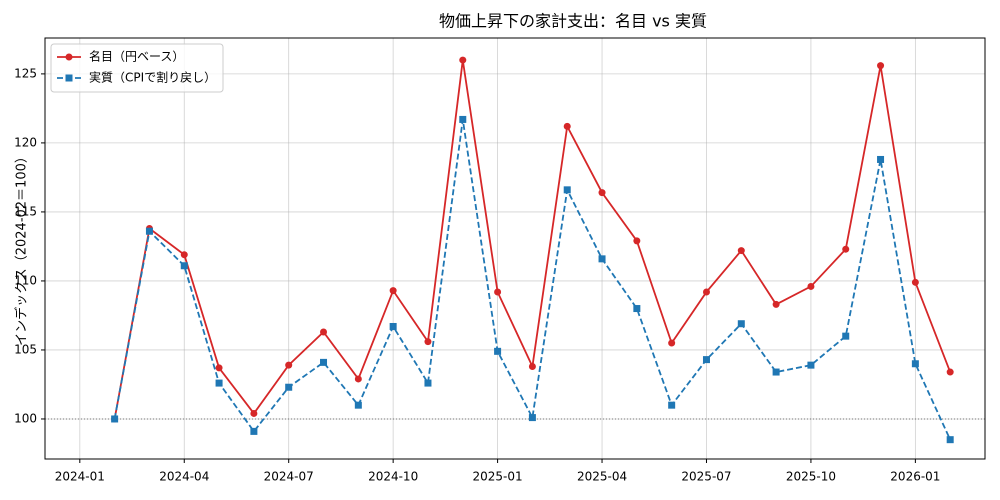 The image size is (1000, 500). I want to click on x-tick-label: 2024-04, so click(184, 477).